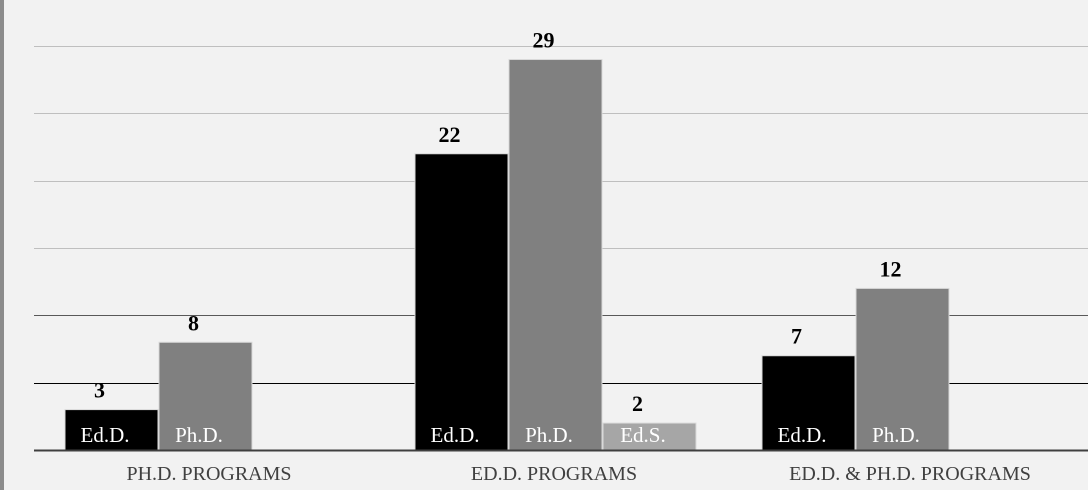 The image size is (1088, 490). I want to click on bar-value-label: 22, so click(450, 134).